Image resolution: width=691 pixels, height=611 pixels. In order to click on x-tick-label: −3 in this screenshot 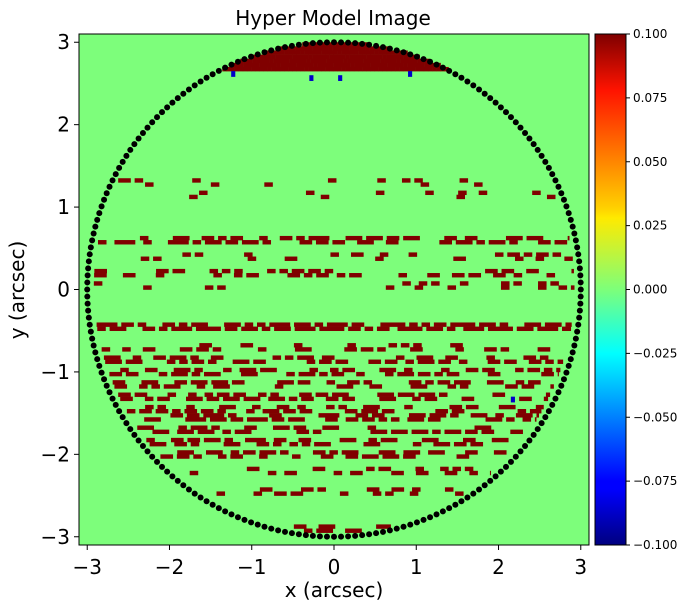, I will do `click(86, 567)`.